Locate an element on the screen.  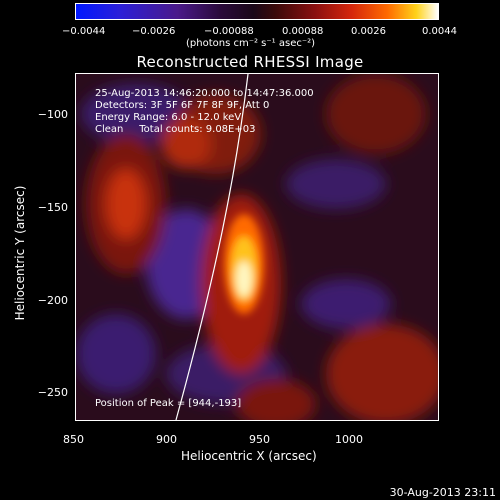
colorbar-unit-label: (photons cm⁻² s⁻¹ asec⁻²) is located at coordinates (251, 43).